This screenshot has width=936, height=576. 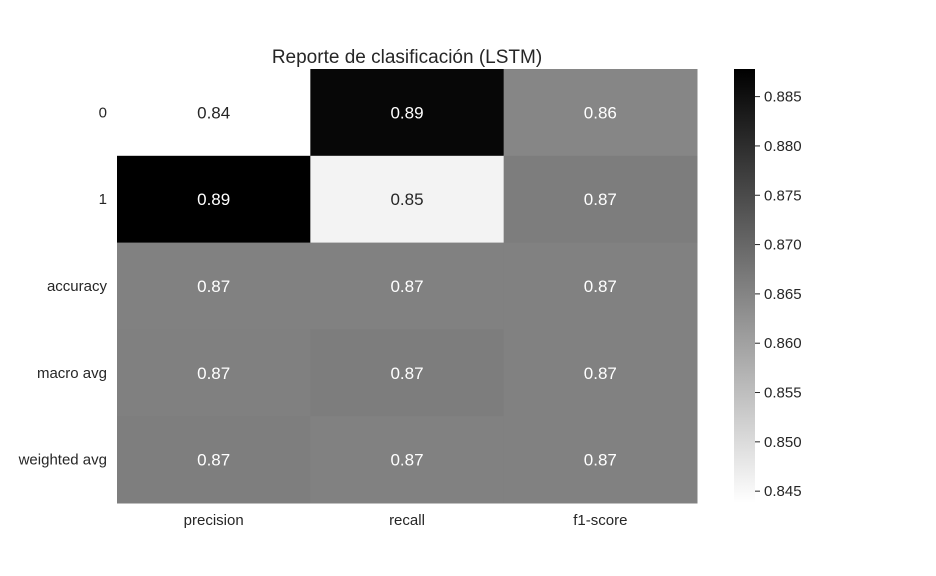 What do you see at coordinates (783, 97) in the screenshot?
I see `colorbar-tick-label: 0.885` at bounding box center [783, 97].